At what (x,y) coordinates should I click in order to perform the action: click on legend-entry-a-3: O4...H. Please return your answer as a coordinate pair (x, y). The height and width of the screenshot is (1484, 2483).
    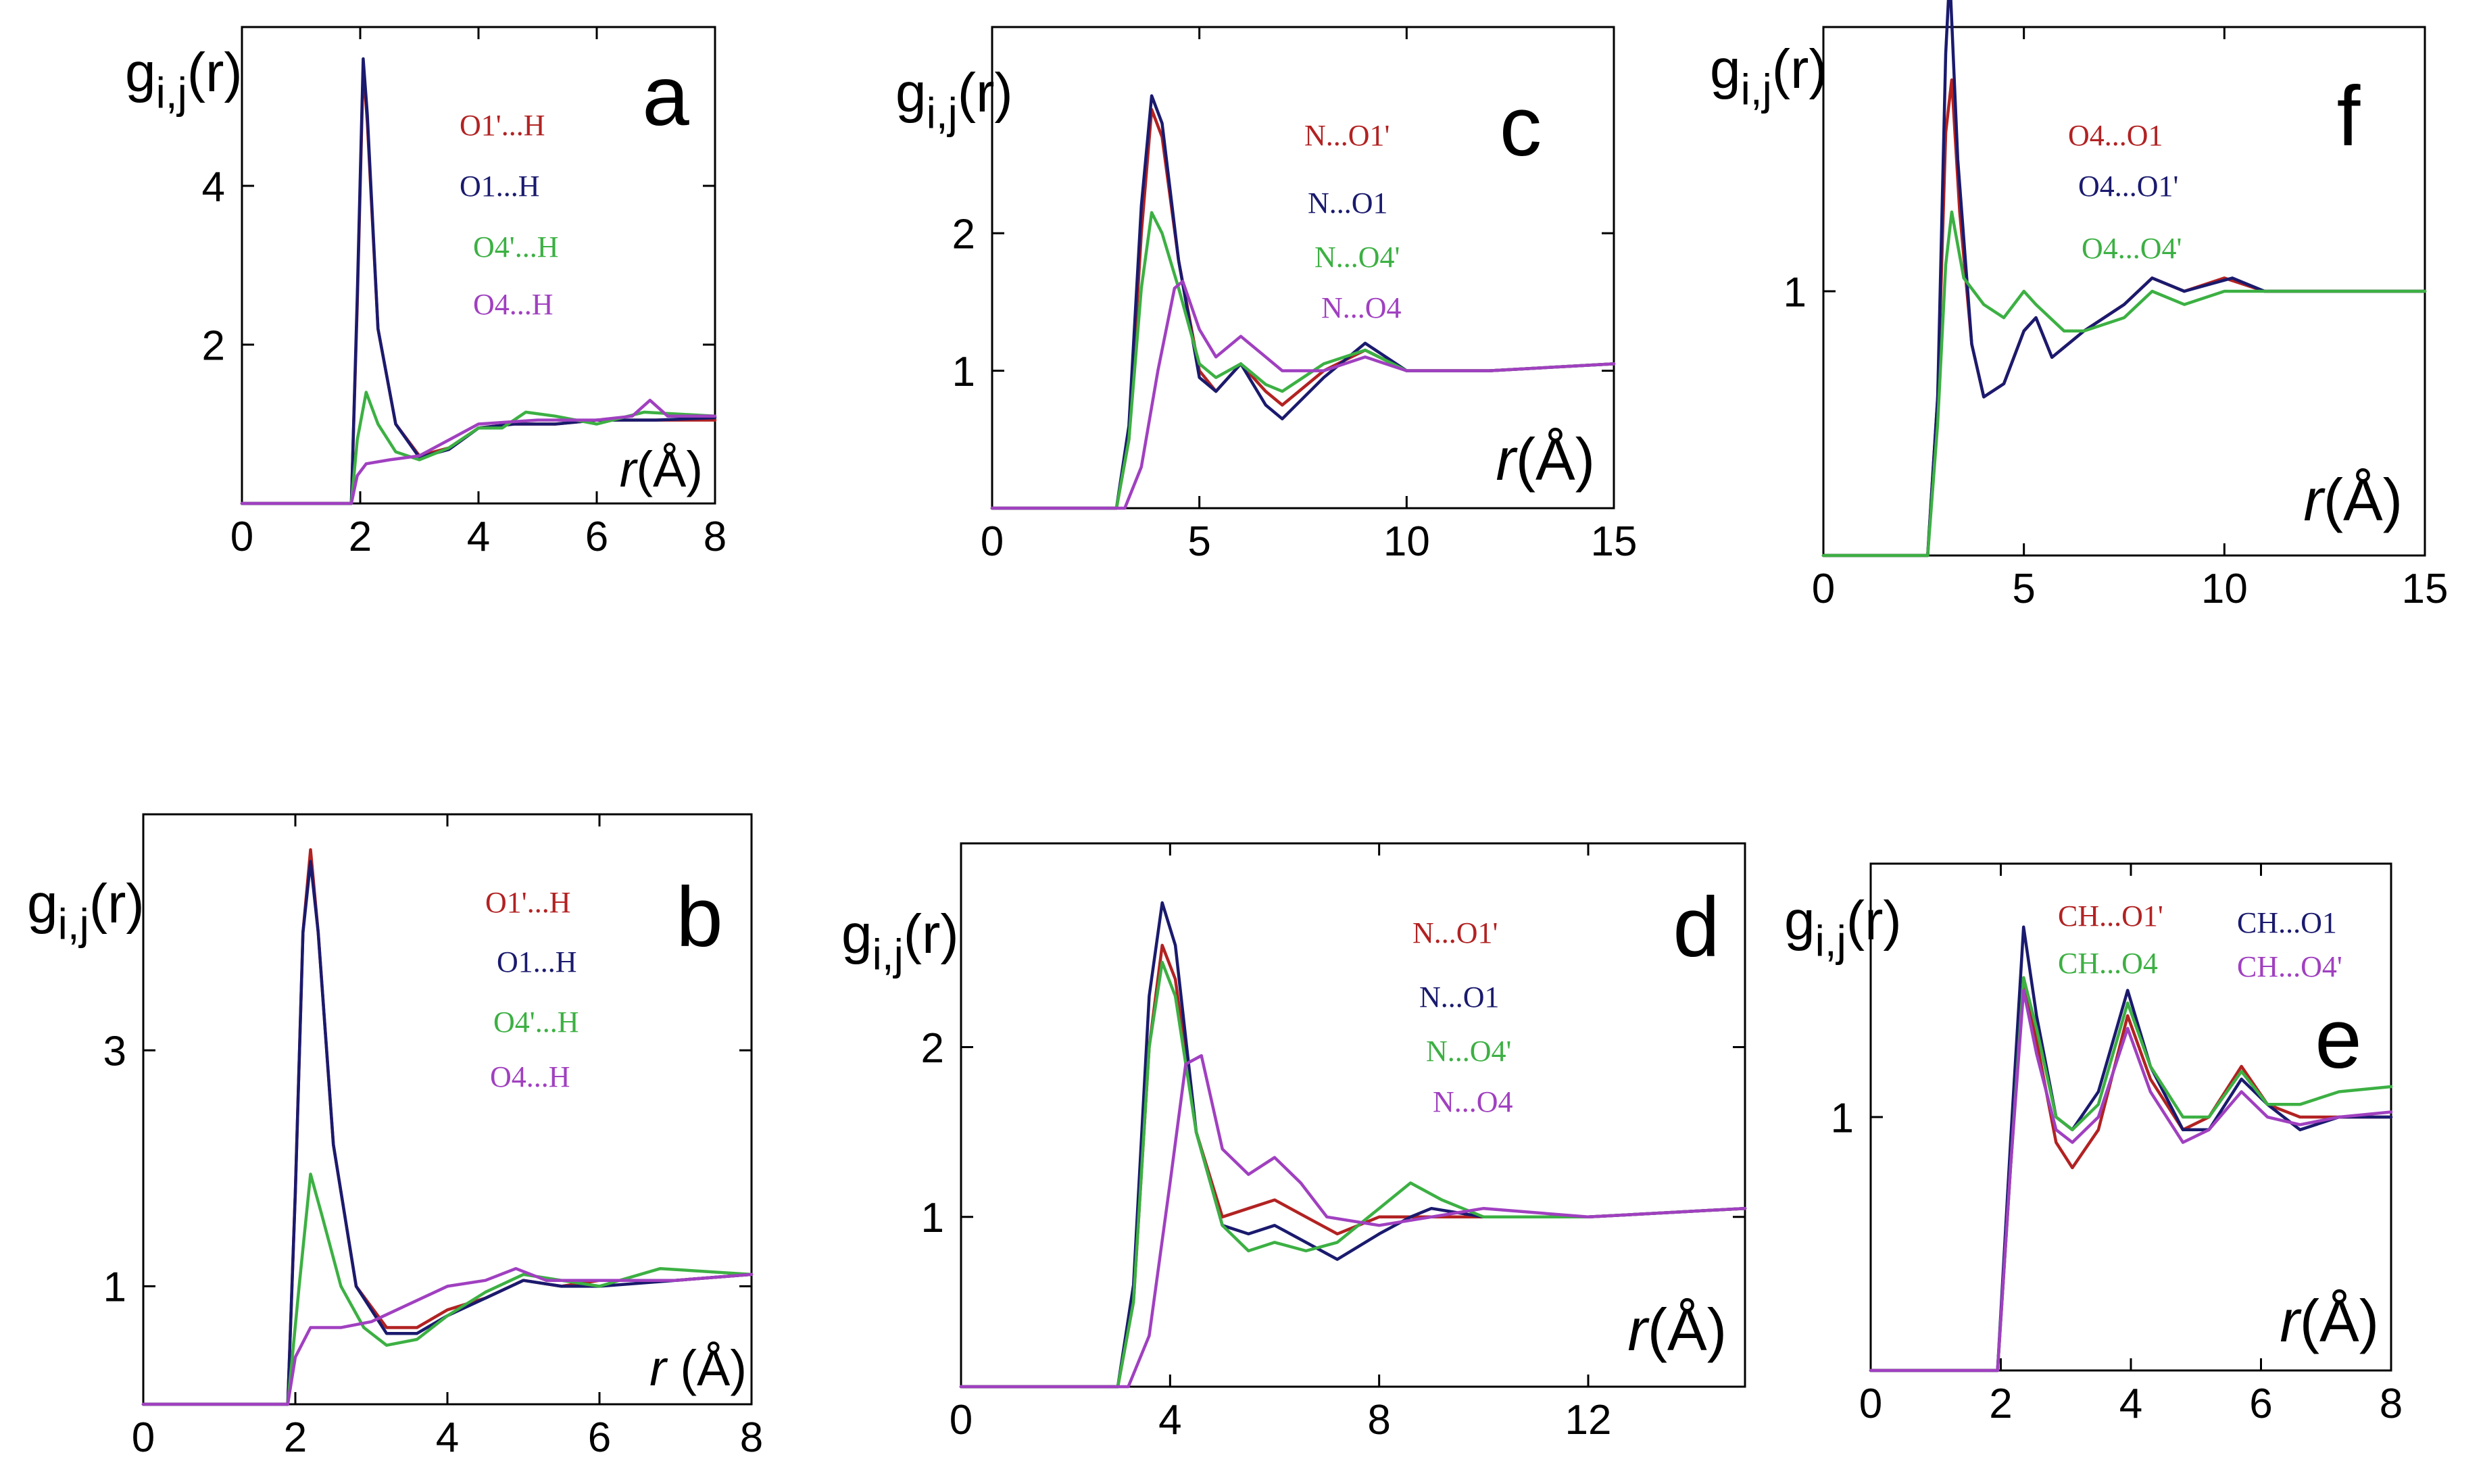
    Looking at the image, I should click on (513, 304).